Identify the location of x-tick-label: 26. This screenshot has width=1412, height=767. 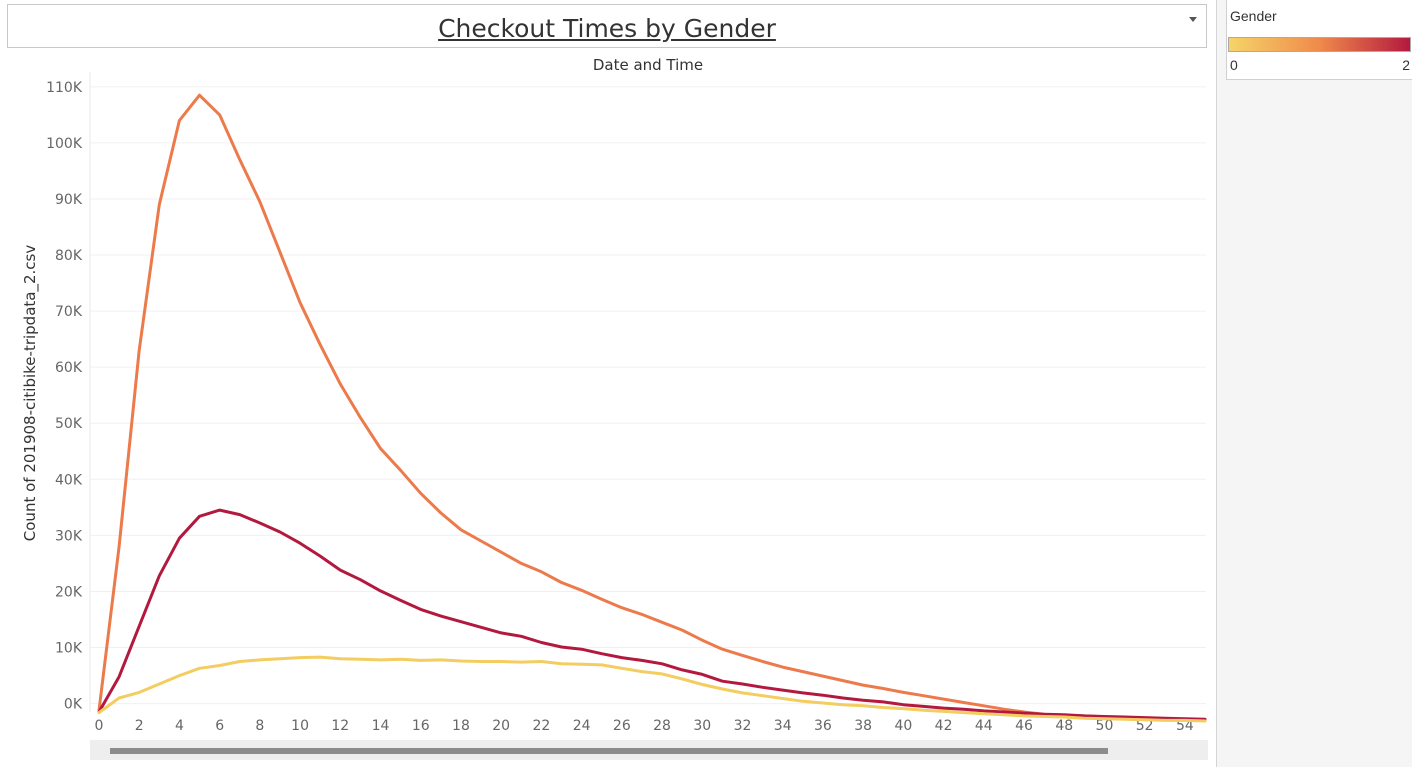
(622, 726).